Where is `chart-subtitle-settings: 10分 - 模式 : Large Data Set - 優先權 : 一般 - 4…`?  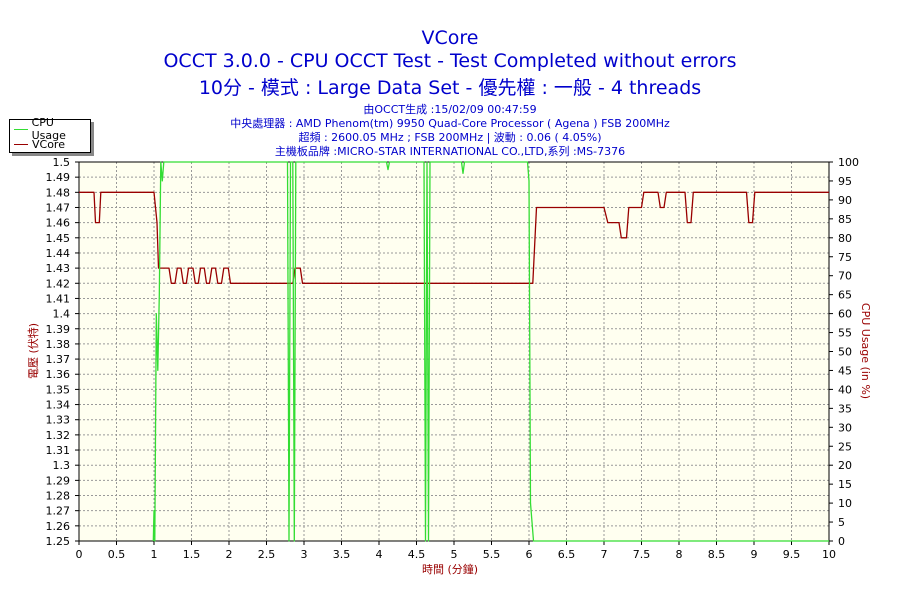 chart-subtitle-settings: 10分 - 模式 : Large Data Set - 優先權 : 一般 - 4… is located at coordinates (450, 88).